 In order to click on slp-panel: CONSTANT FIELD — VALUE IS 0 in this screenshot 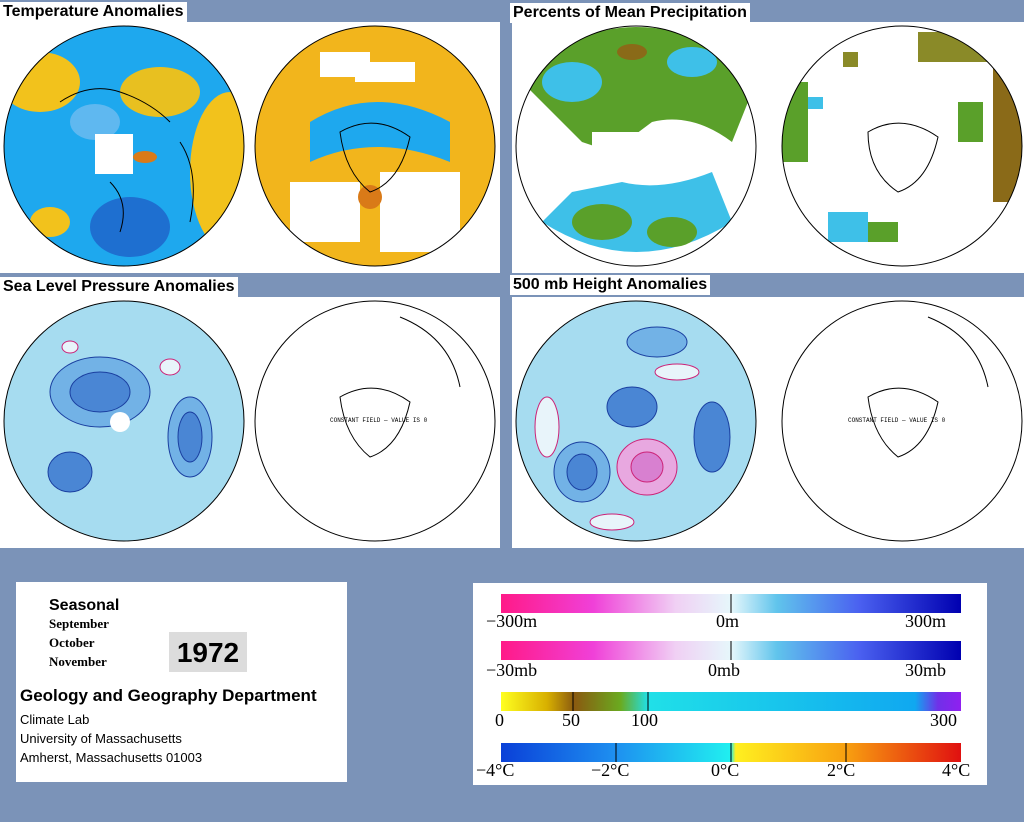, I will do `click(250, 422)`.